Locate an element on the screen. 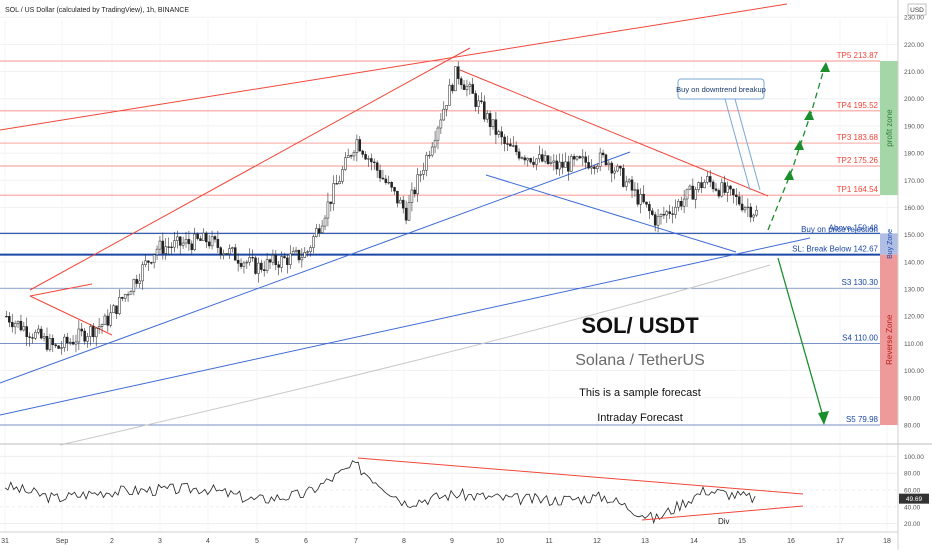  price-tick-label: 160.00 is located at coordinates (914, 208).